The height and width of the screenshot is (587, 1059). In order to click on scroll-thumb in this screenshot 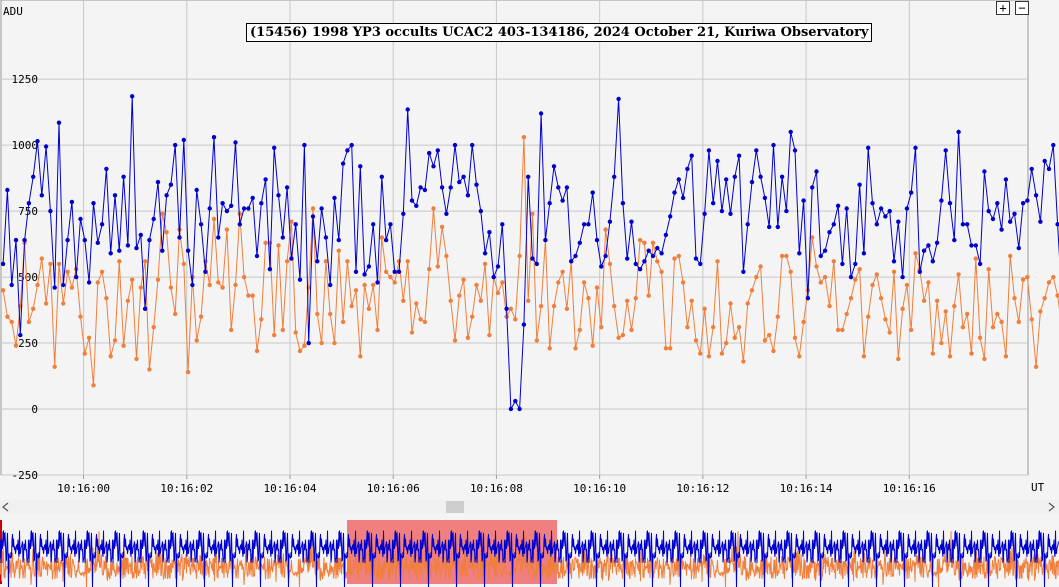, I will do `click(455, 507)`.